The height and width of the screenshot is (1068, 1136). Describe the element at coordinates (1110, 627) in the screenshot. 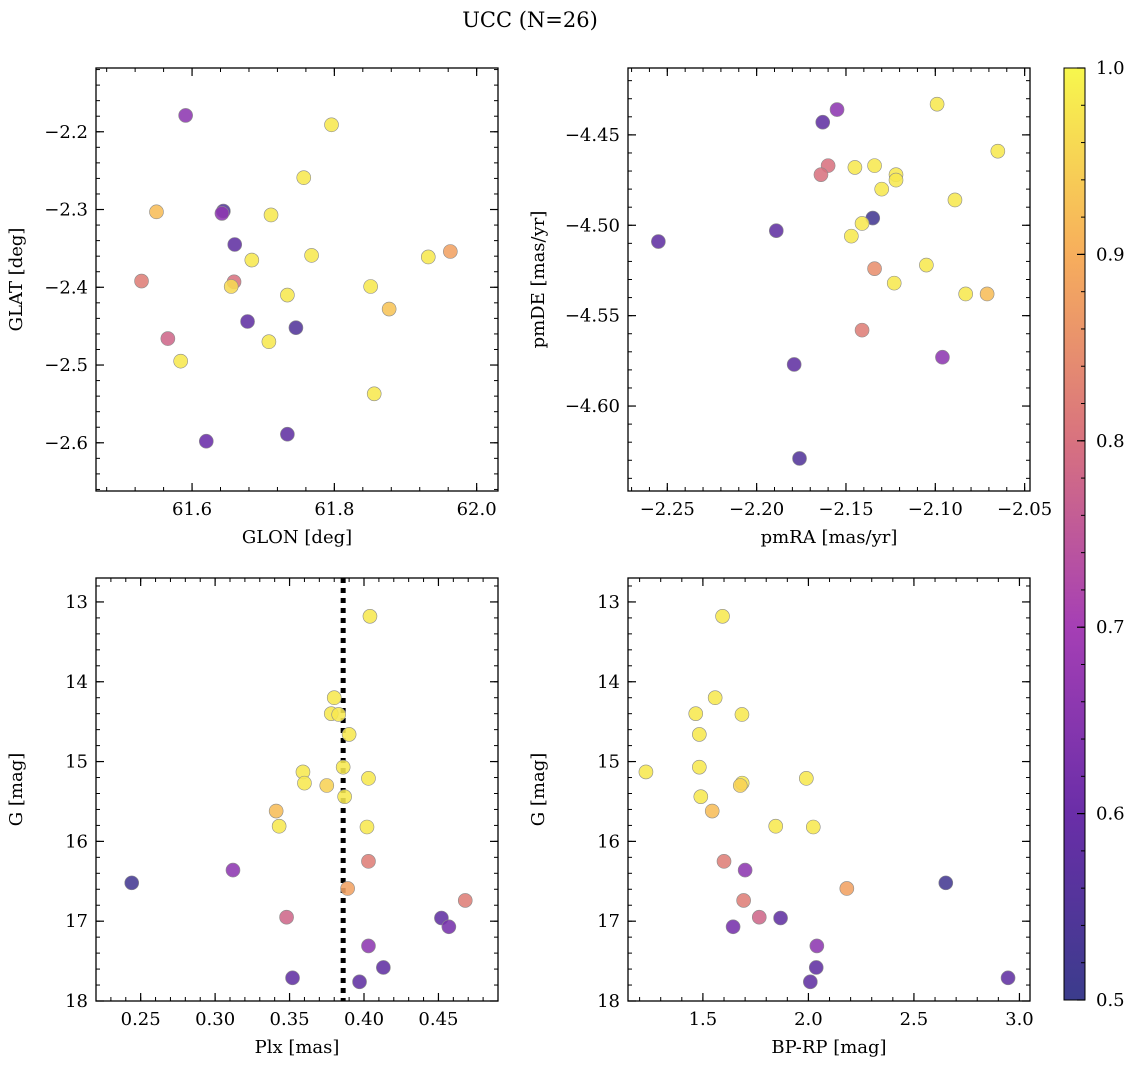

I see `colorbar-tick-label: 0.7` at that location.